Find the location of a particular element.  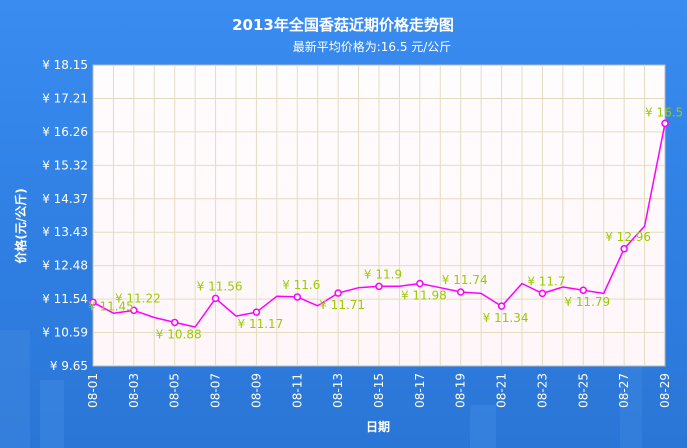

x-tick-label: 08-23 is located at coordinates (542, 390).